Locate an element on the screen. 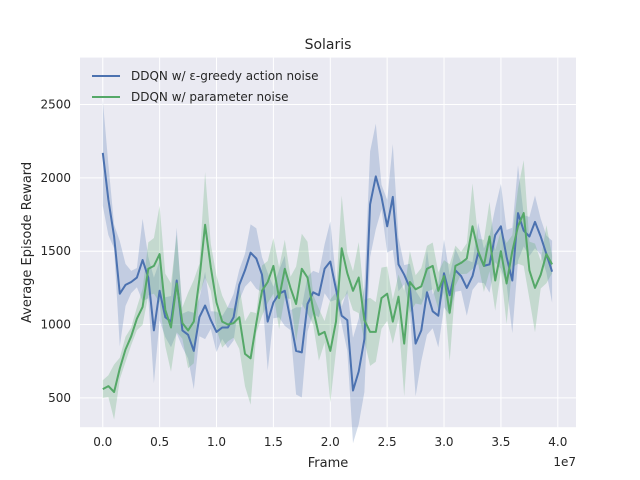  x-tick-label: 1.5 is located at coordinates (273, 442).